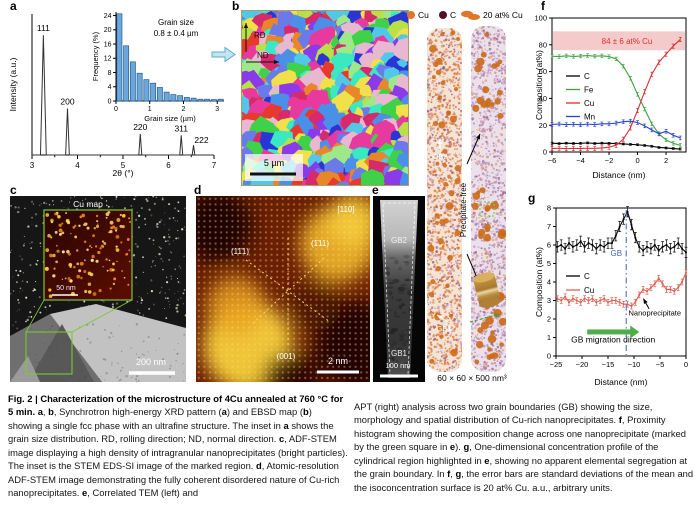  I want to click on svg-text: 0.8 ± 0.4 µm, so click(176, 33).